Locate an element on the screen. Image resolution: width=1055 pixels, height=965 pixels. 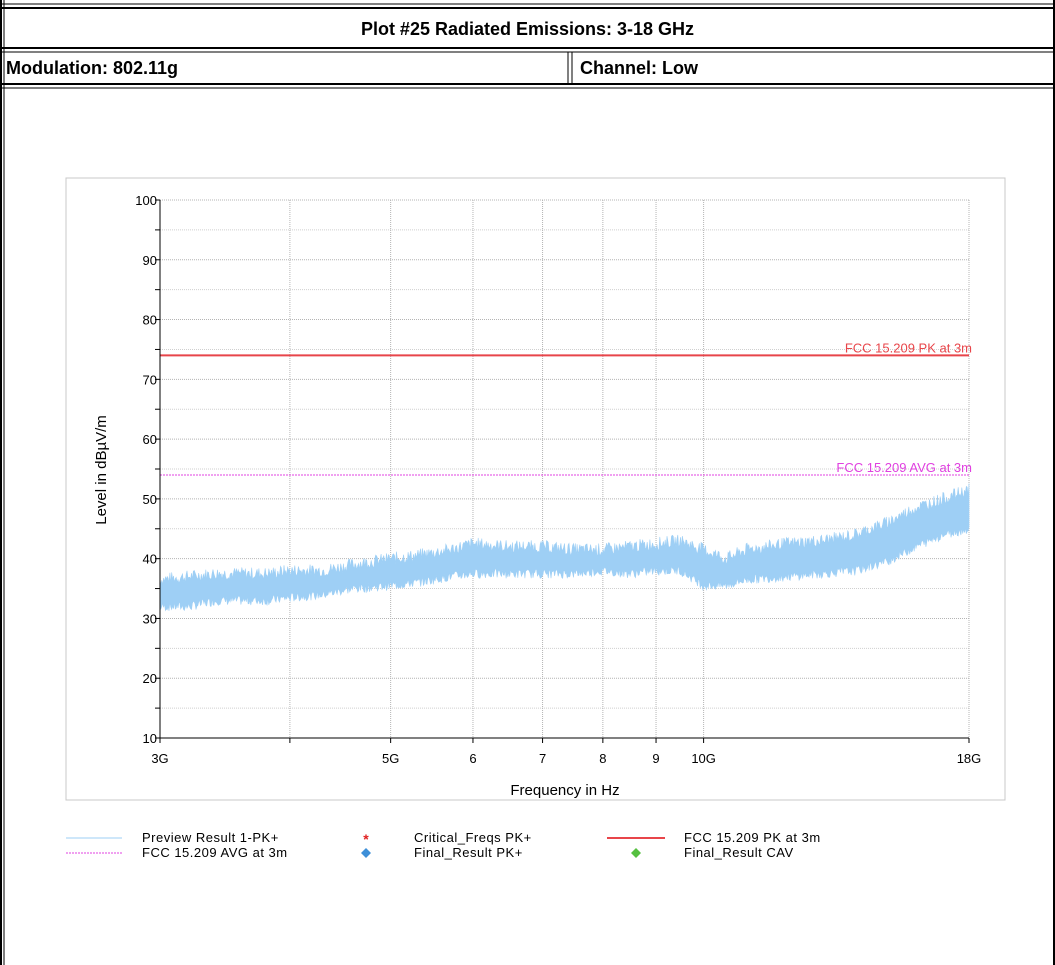
y-tick-label: 30 is located at coordinates (150, 618).